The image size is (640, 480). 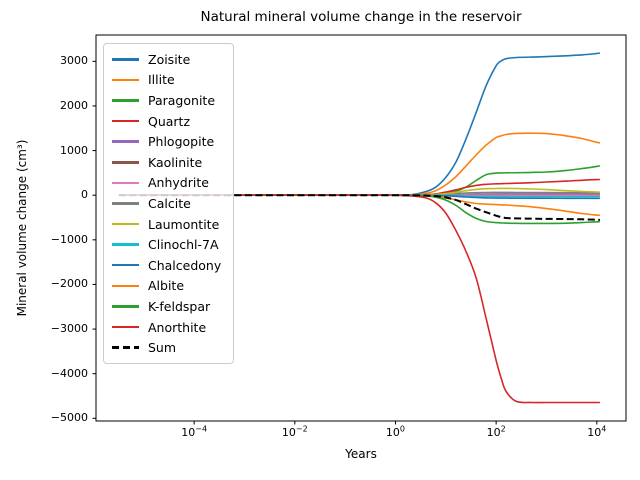 I want to click on y-tick-label: 2000, so click(x=74, y=105).